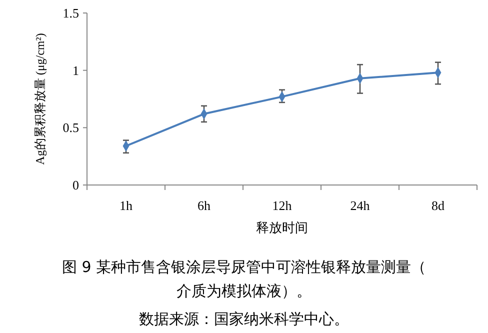  I want to click on text: 图 9 某种市售含银涂层导尿管中可溶性银释放量测量（介质为模拟体液）。, so click(244, 279).